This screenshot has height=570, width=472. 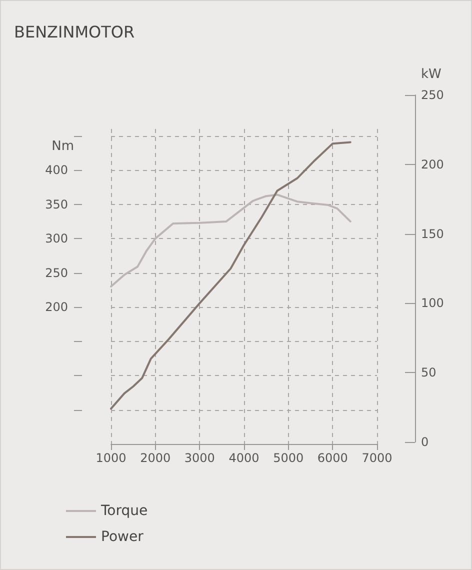 I want to click on y2-tick-label: 100, so click(x=432, y=303).